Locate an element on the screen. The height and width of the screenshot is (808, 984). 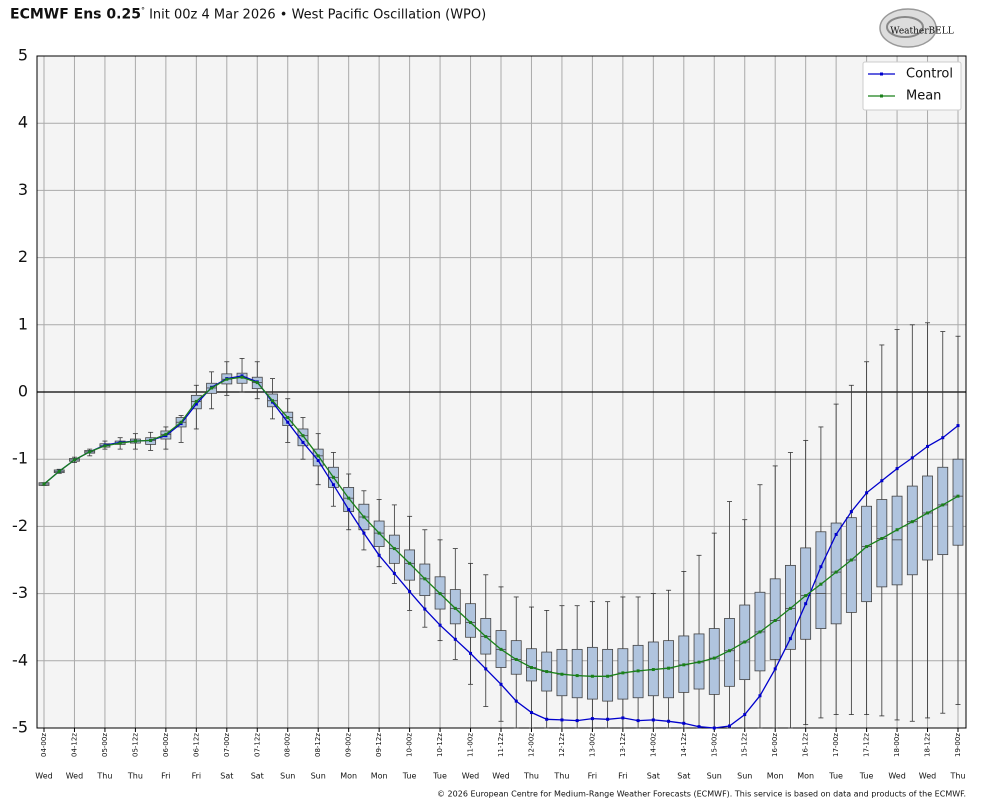
x-tick-label: 05-12z is located at coordinates (135, 745).